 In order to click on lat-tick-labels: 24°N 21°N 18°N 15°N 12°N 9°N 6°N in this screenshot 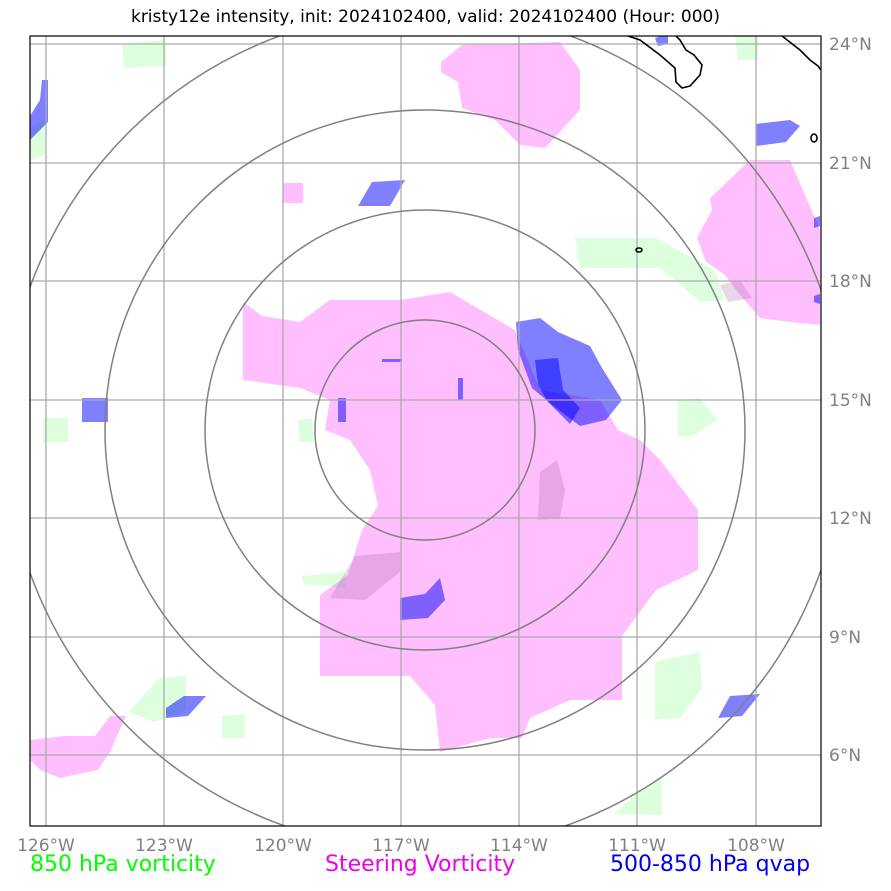, I will do `click(850, 400)`.